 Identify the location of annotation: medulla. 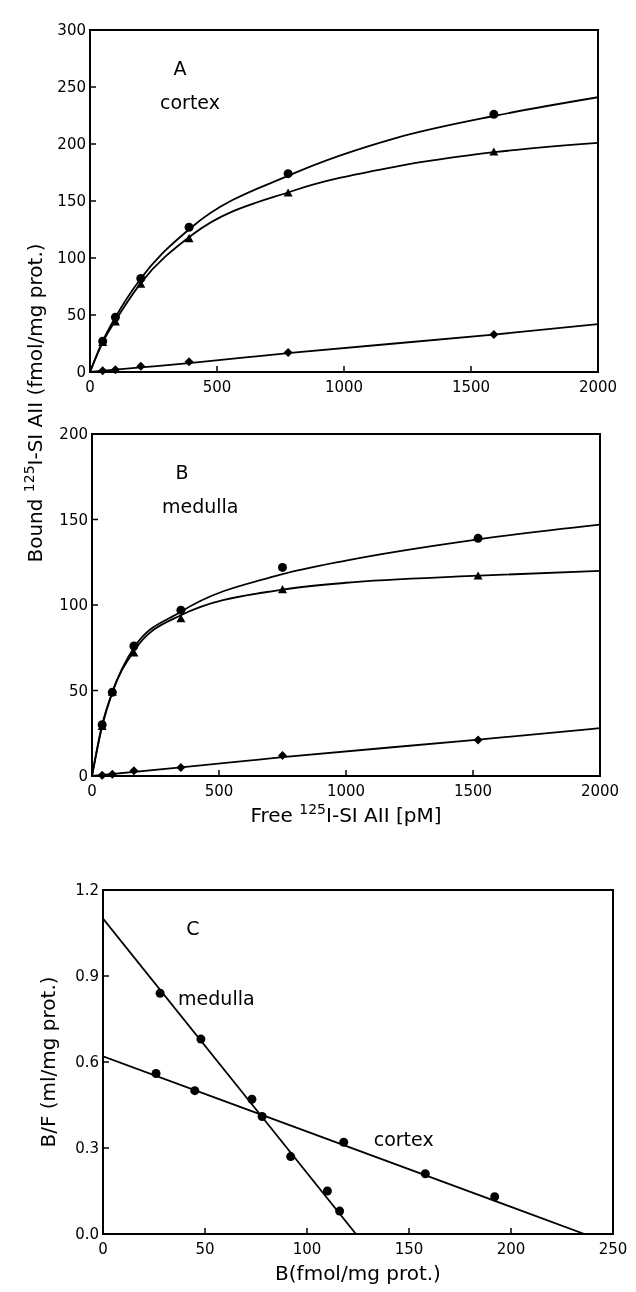
(200, 506).